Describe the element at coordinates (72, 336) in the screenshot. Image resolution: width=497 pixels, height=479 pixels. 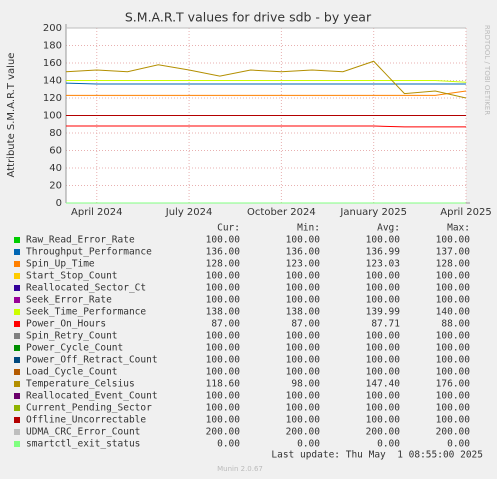
I see `legend-label: Spin_Retry_Count` at that location.